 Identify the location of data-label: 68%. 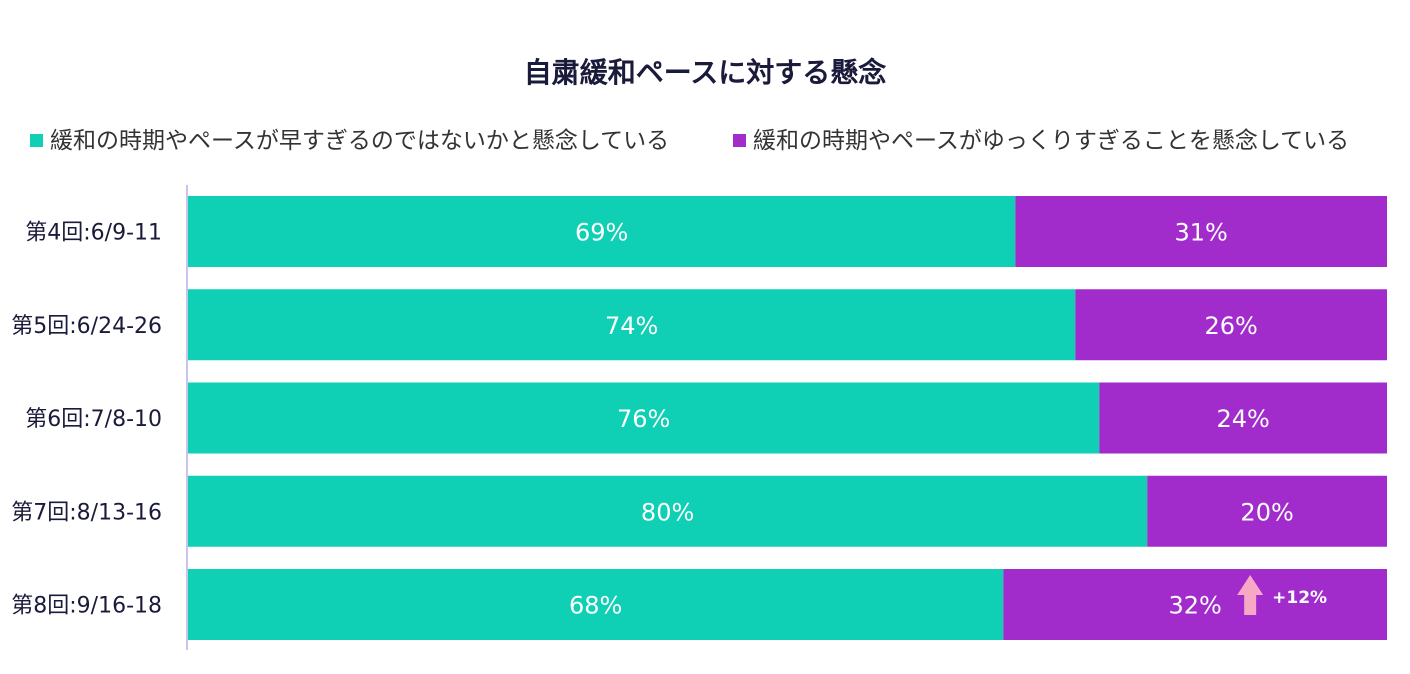
(595, 606).